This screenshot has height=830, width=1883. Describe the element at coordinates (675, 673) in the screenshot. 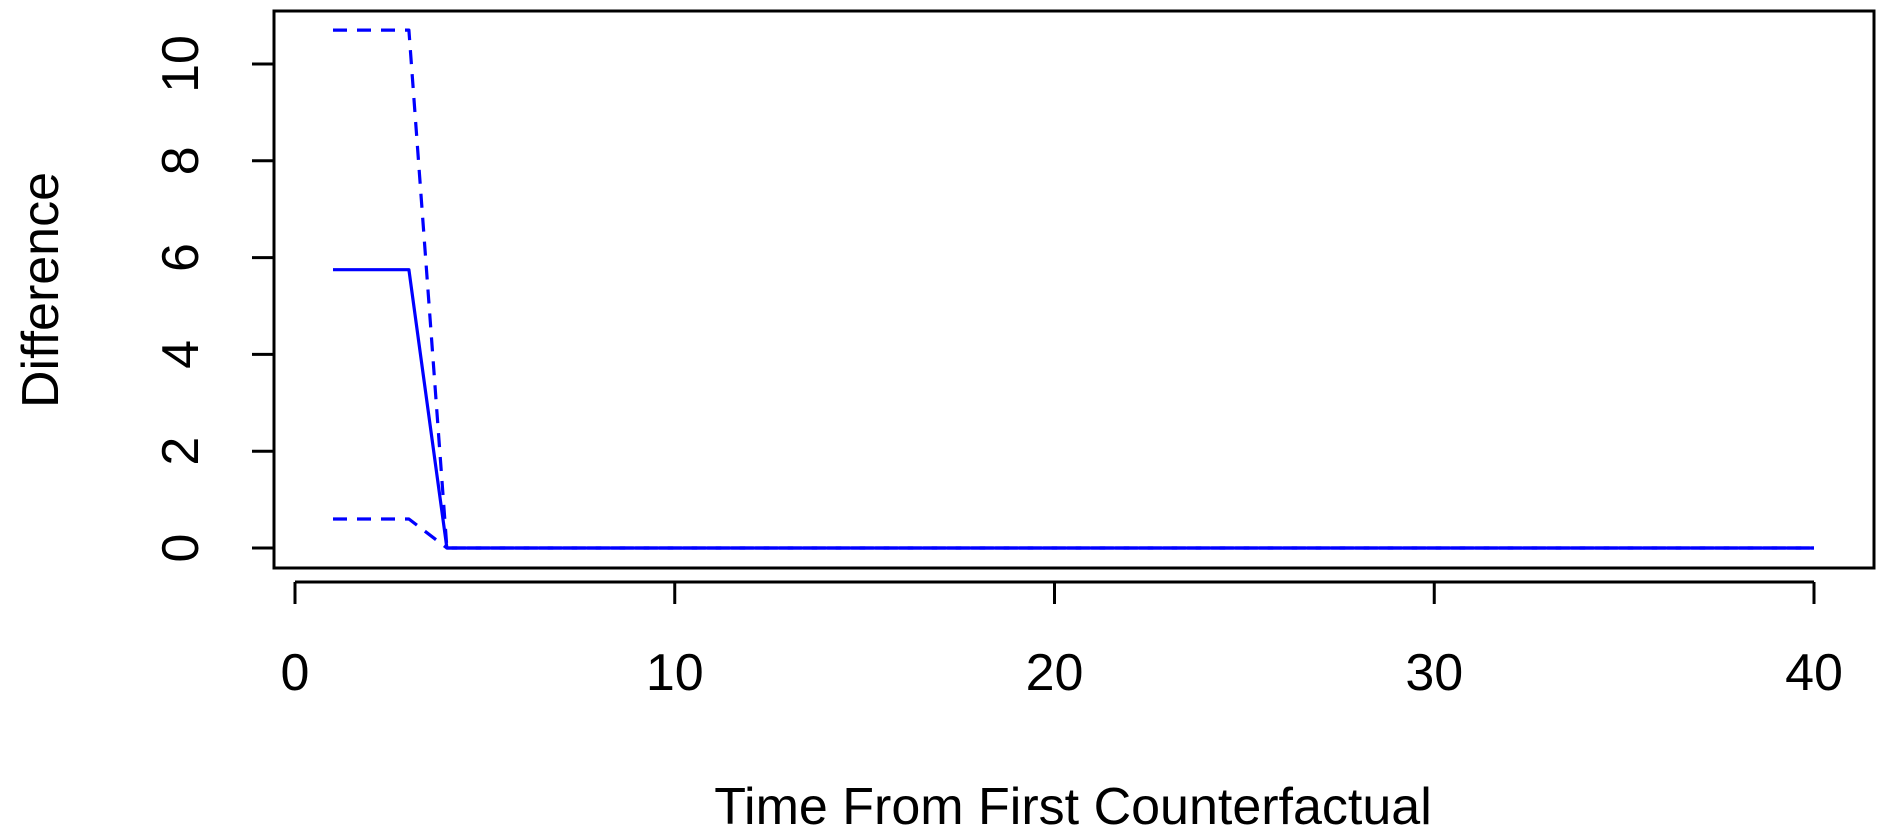

I see `x-tick-label: 10` at that location.